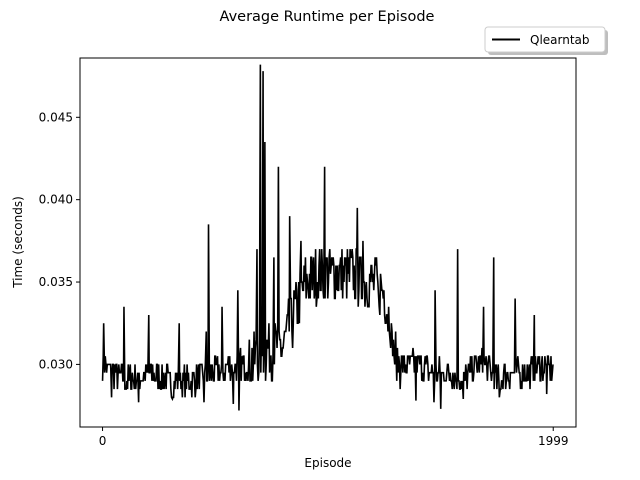 The image size is (640, 480). I want to click on x-axis-ticks: 0 1999, so click(334, 437).